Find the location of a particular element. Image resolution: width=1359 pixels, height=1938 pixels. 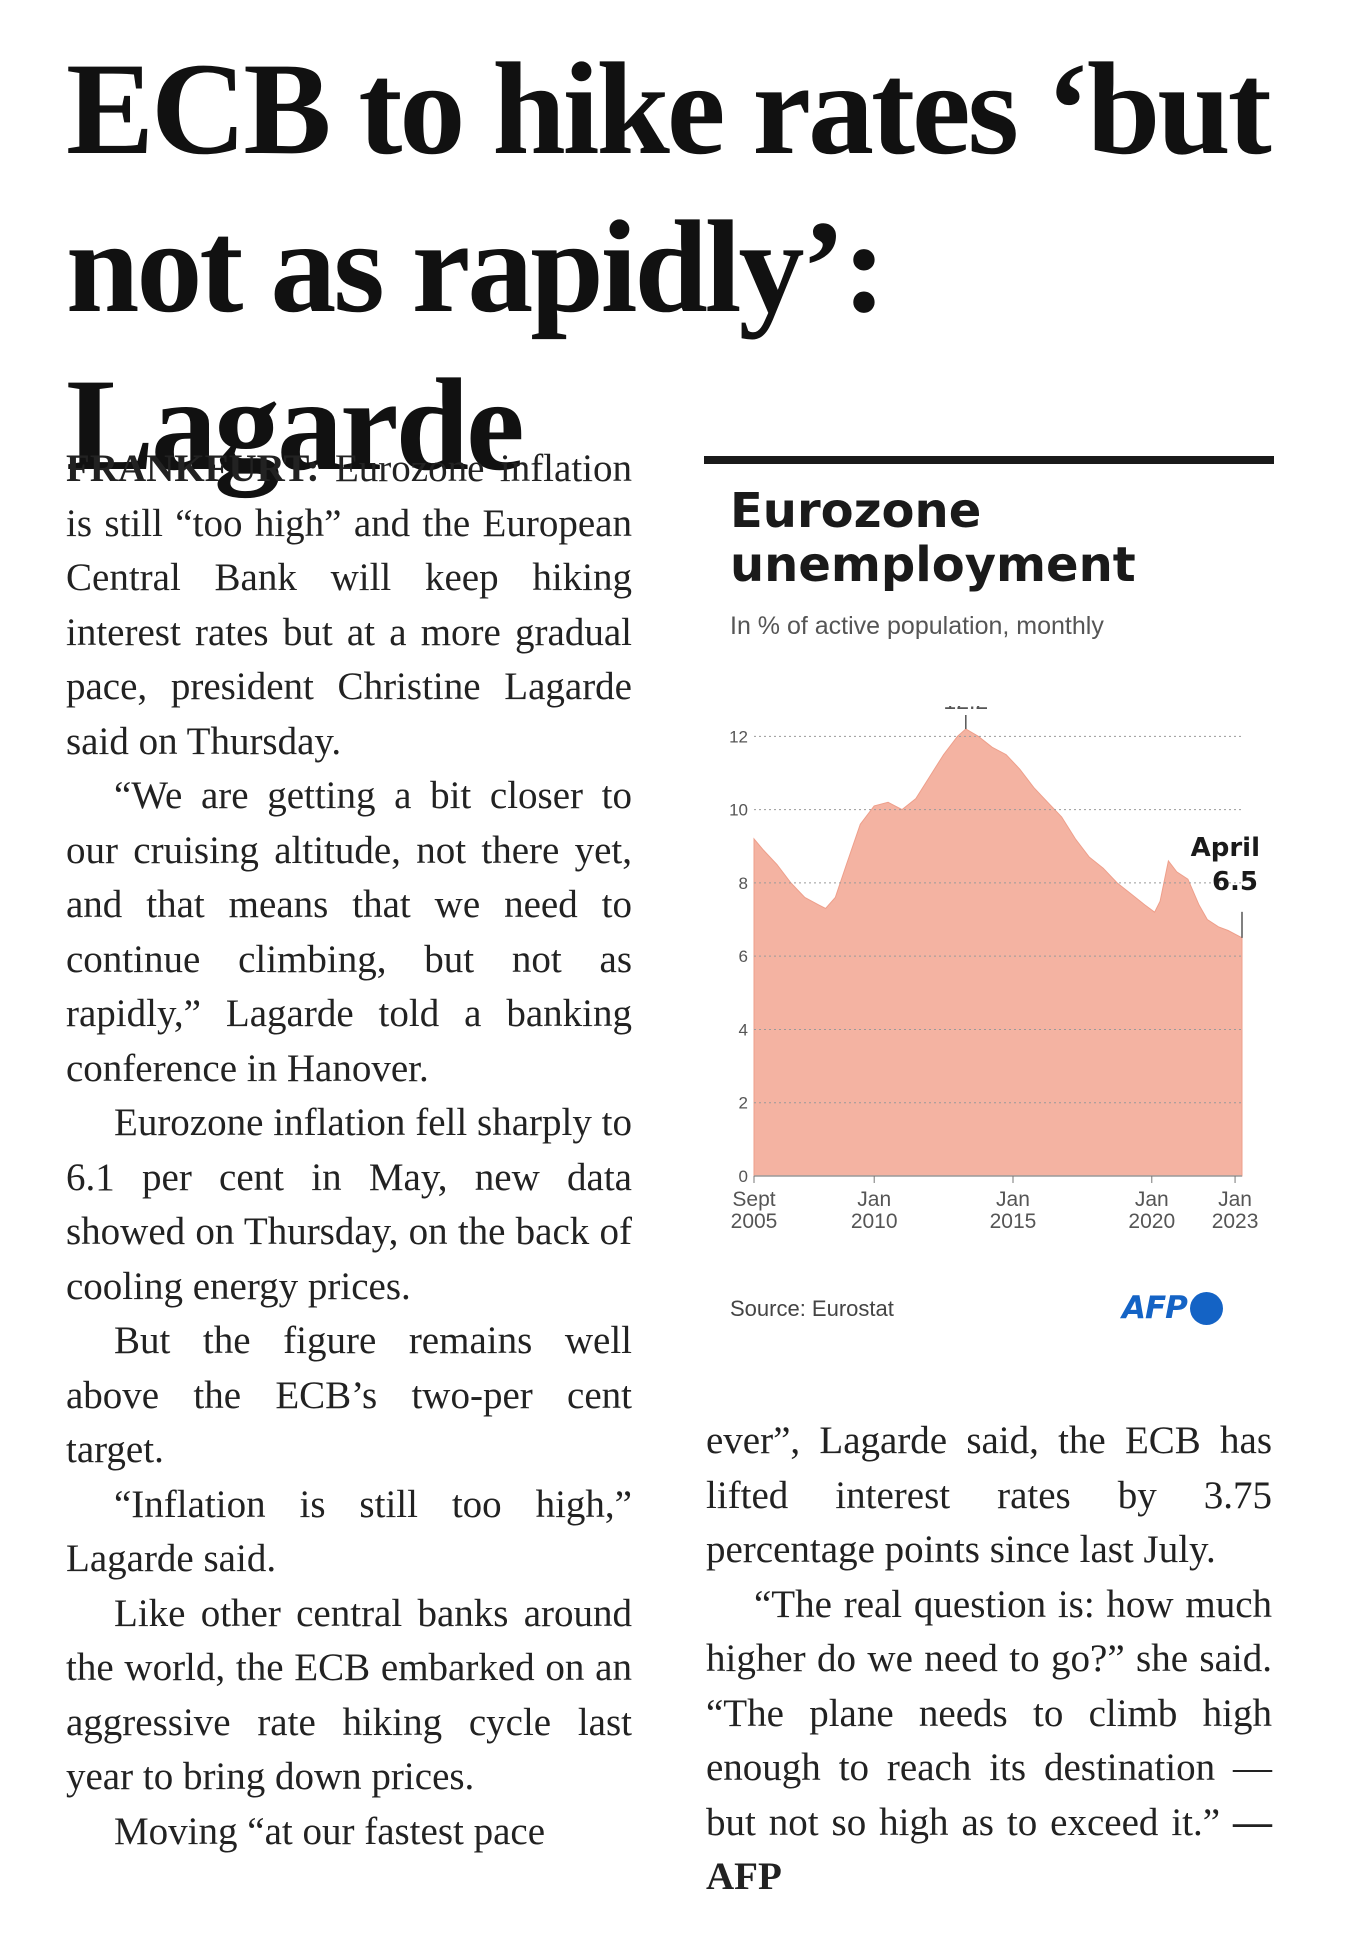

chart-top-rule is located at coordinates (989, 460).